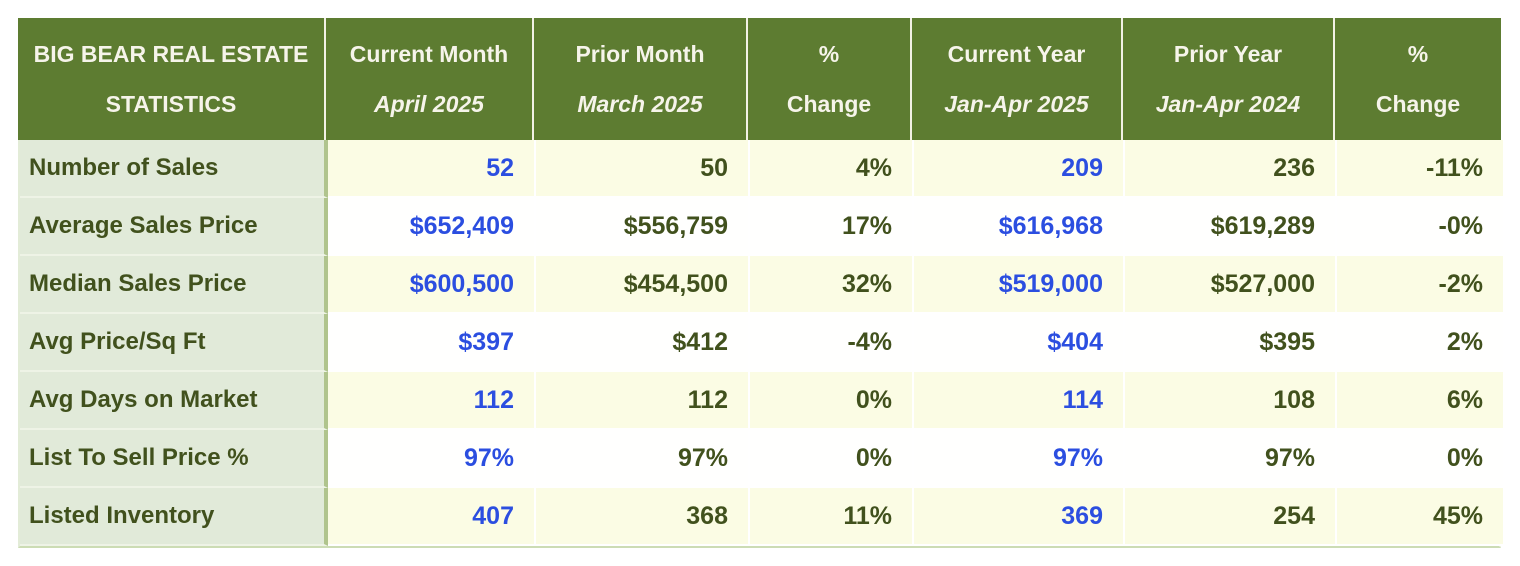 The width and height of the screenshot is (1520, 566). Describe the element at coordinates (1420, 343) in the screenshot. I see `cell-pct-change-year: 2%` at that location.